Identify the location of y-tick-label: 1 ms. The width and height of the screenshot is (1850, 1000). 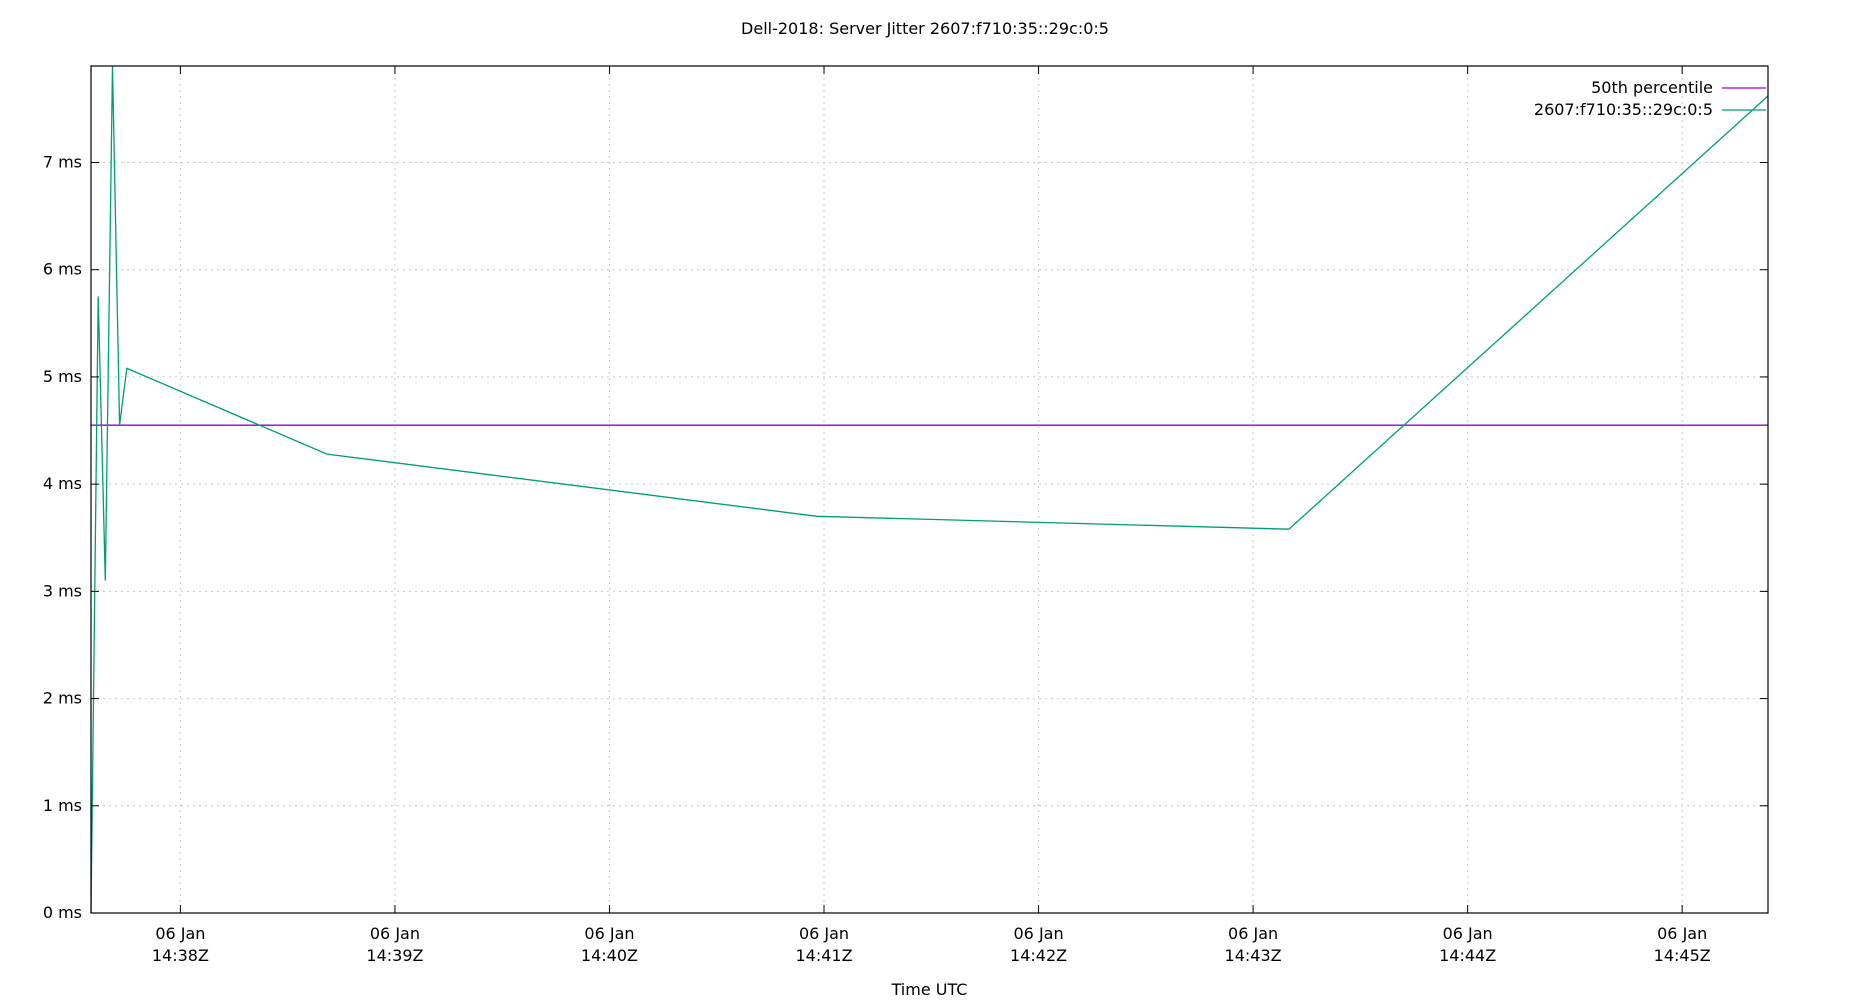
(62, 805).